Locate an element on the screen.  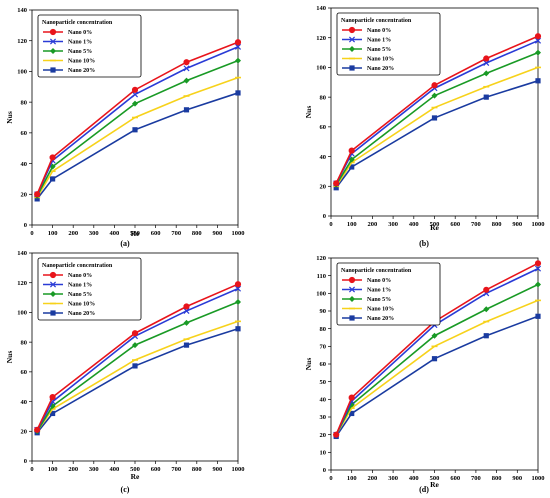
y-tick-label: 140 is located at coordinates (22, 253).